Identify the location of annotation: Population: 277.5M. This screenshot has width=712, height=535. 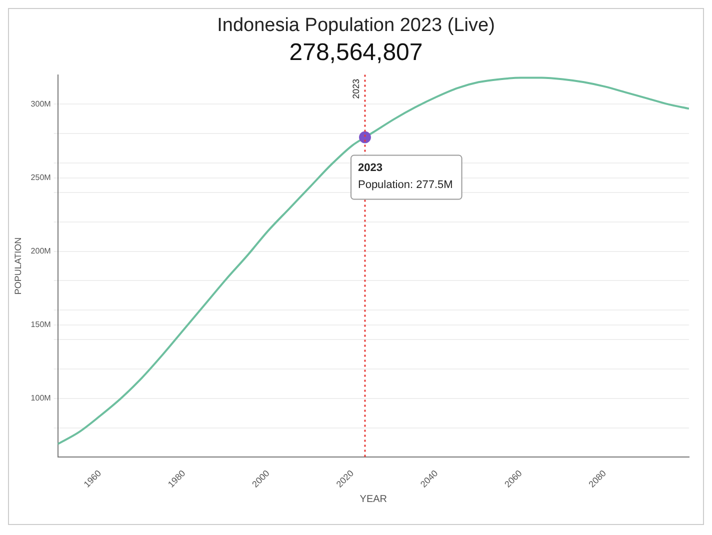
(405, 184).